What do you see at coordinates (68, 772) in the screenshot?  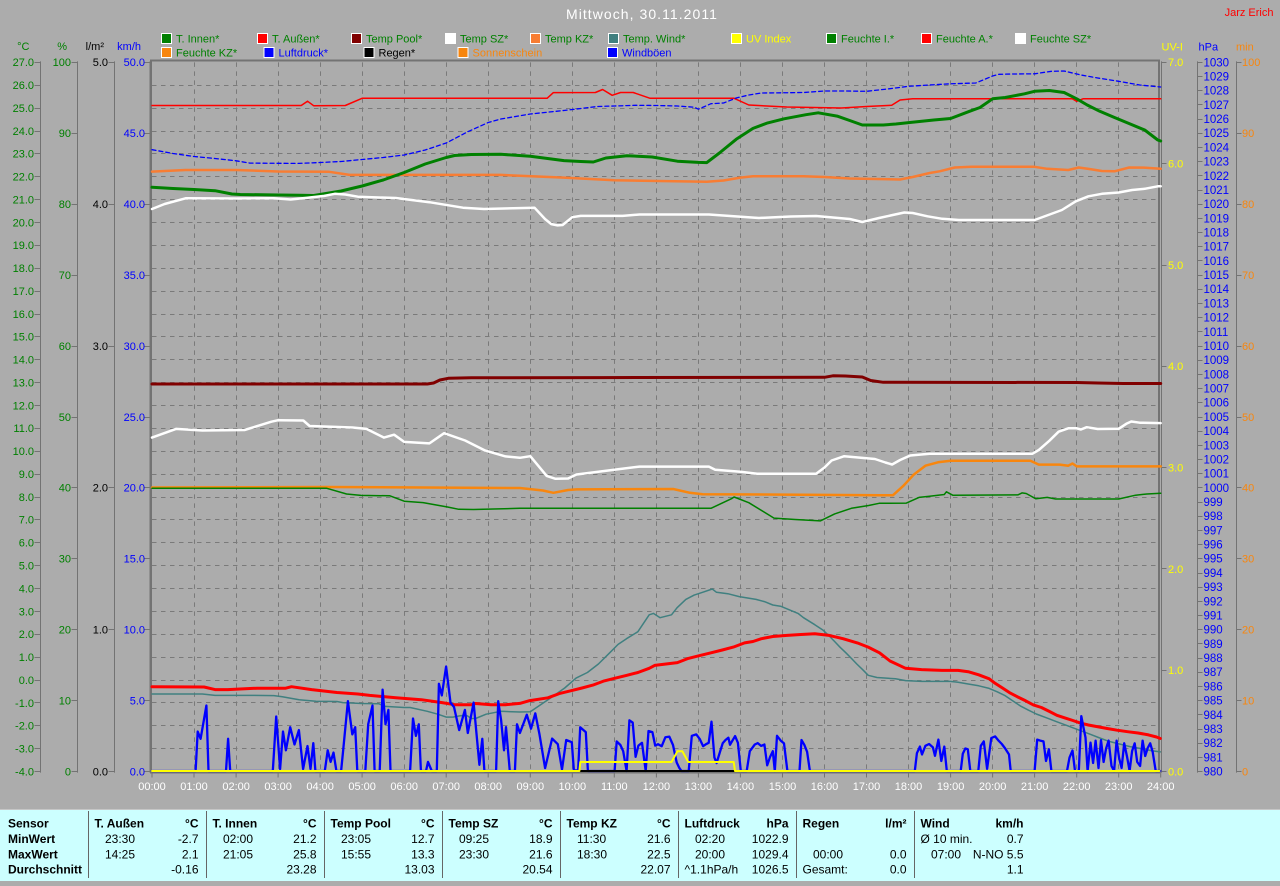 I see `svg-text: 0` at bounding box center [68, 772].